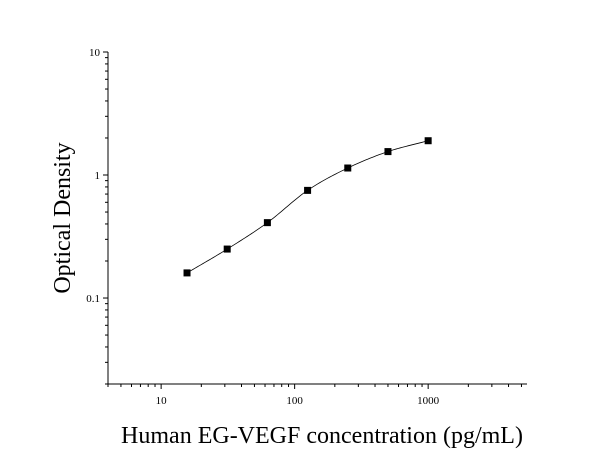 The height and width of the screenshot is (459, 610). What do you see at coordinates (95, 53) in the screenshot?
I see `y-tick-label: 10` at bounding box center [95, 53].